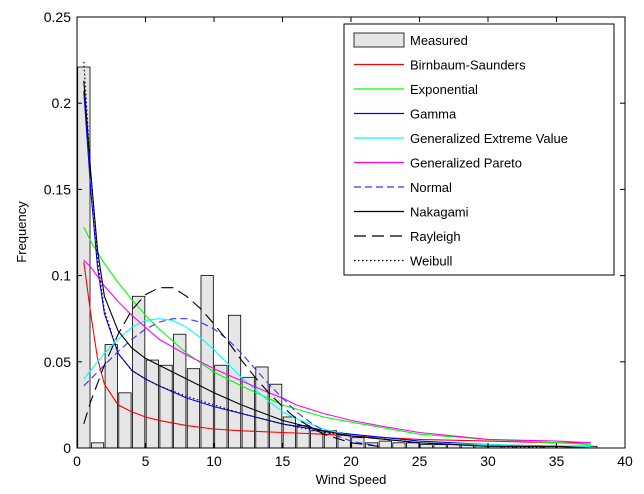 The image size is (644, 494). I want to click on x-tick-label: 0, so click(77, 461).